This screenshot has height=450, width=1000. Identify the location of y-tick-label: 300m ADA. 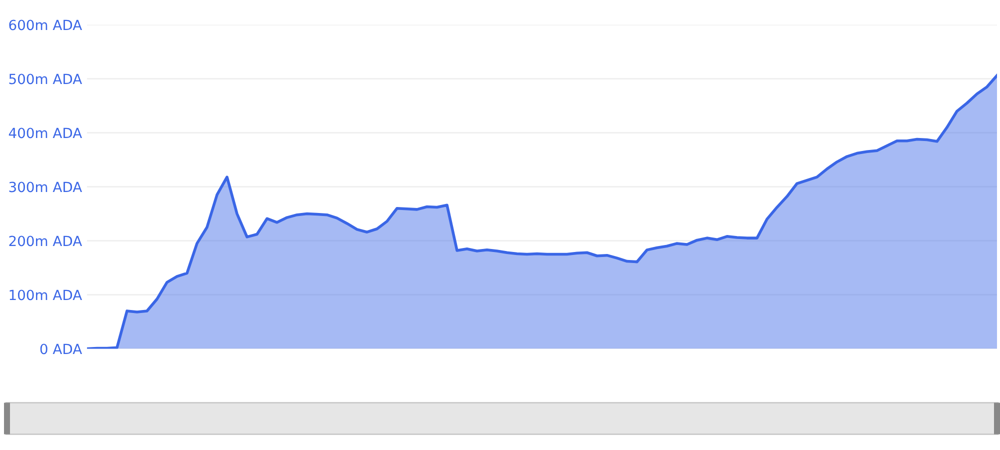
(45, 187).